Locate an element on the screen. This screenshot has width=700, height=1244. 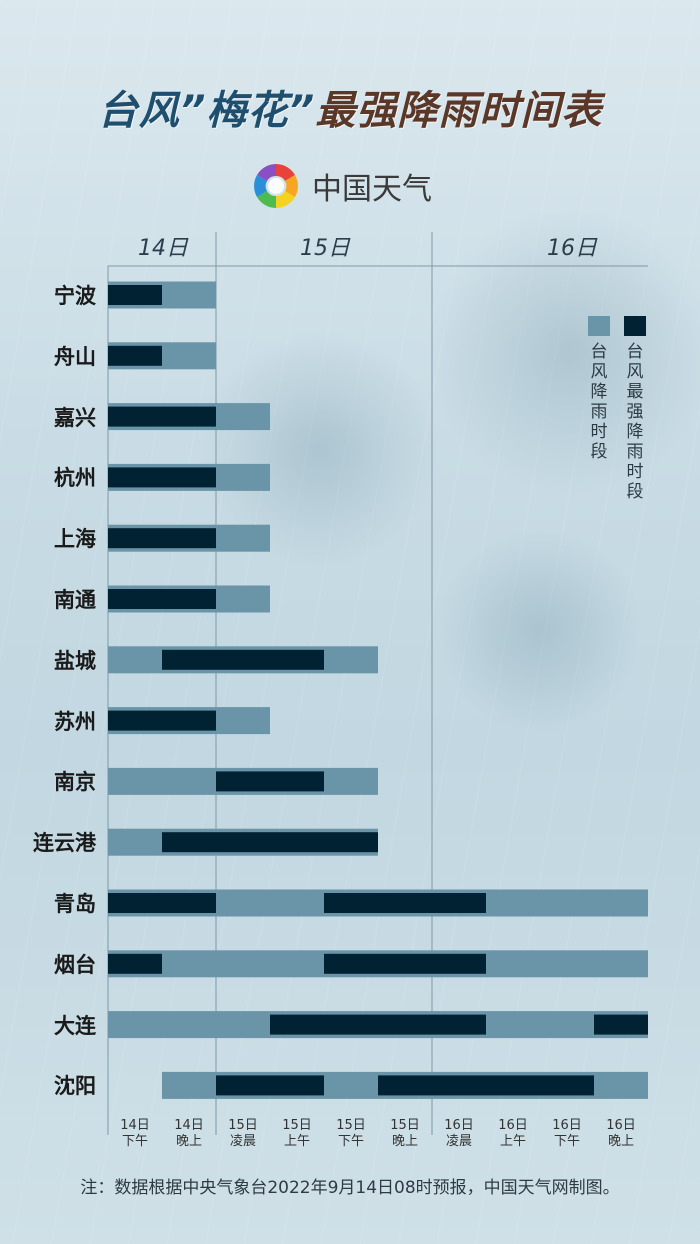
city-label: 舟山 is located at coordinates (75, 356).